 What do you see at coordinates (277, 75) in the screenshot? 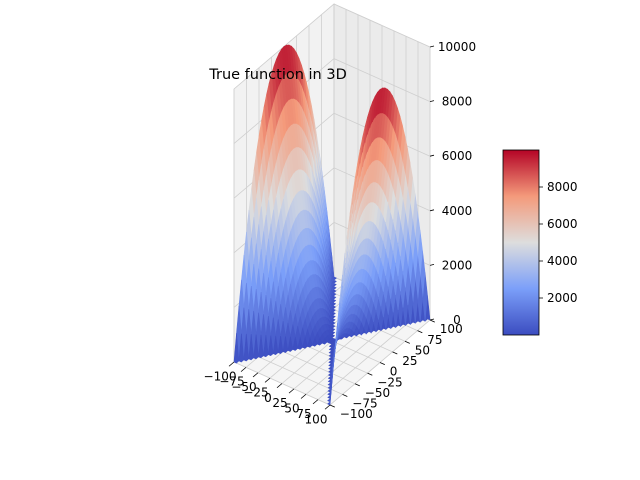
I see `chart-title: True function in 3D` at bounding box center [277, 75].